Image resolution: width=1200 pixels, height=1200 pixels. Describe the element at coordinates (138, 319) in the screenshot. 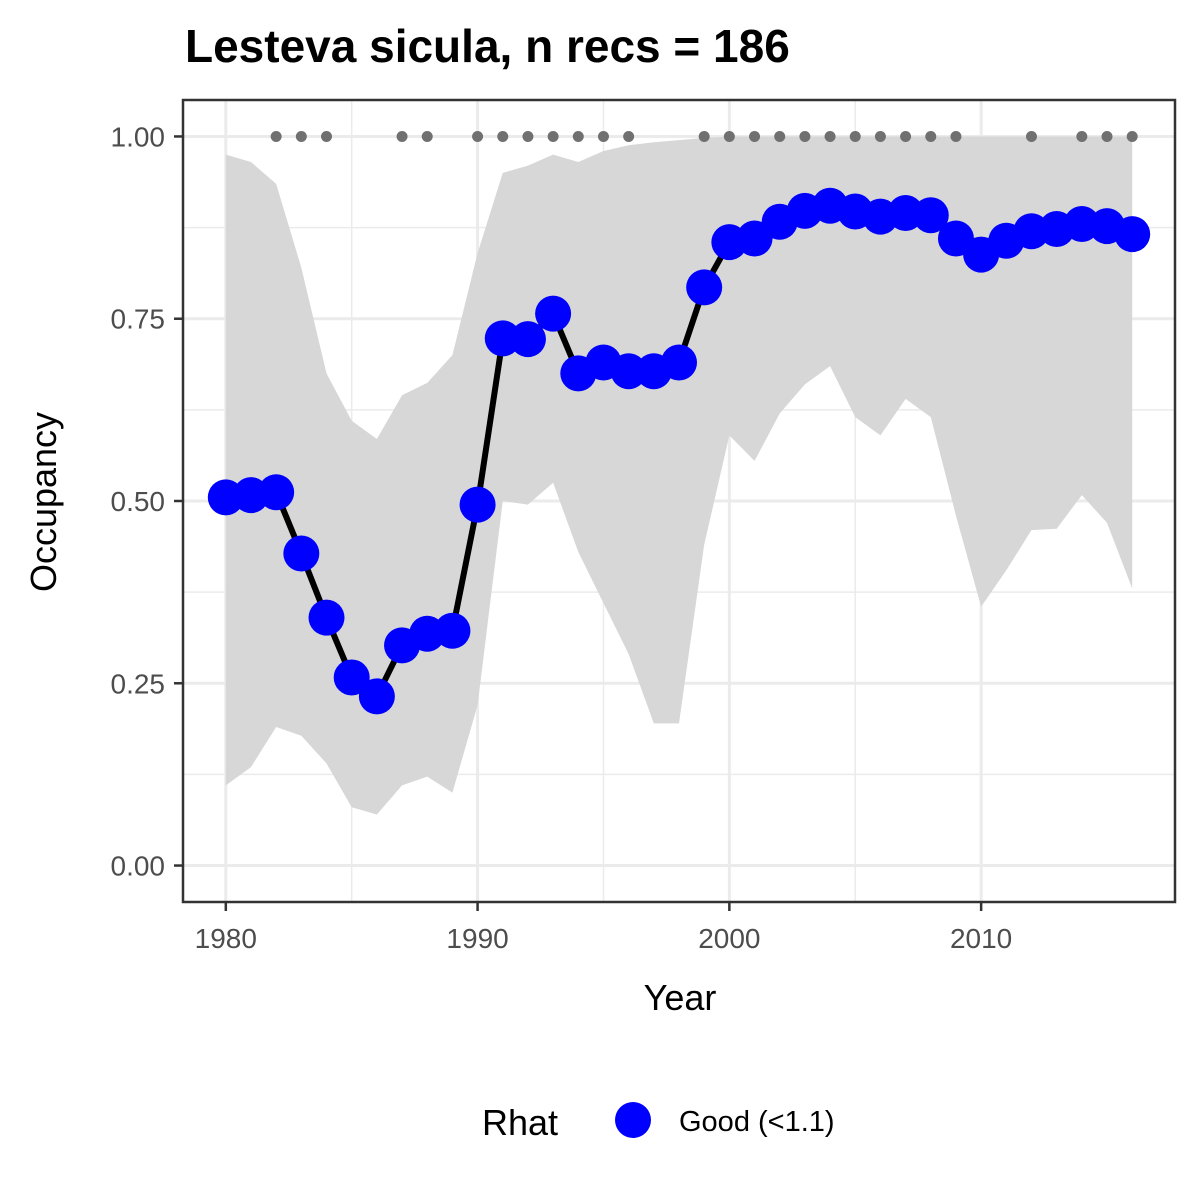

I see `y-tick-label: 0.75` at that location.